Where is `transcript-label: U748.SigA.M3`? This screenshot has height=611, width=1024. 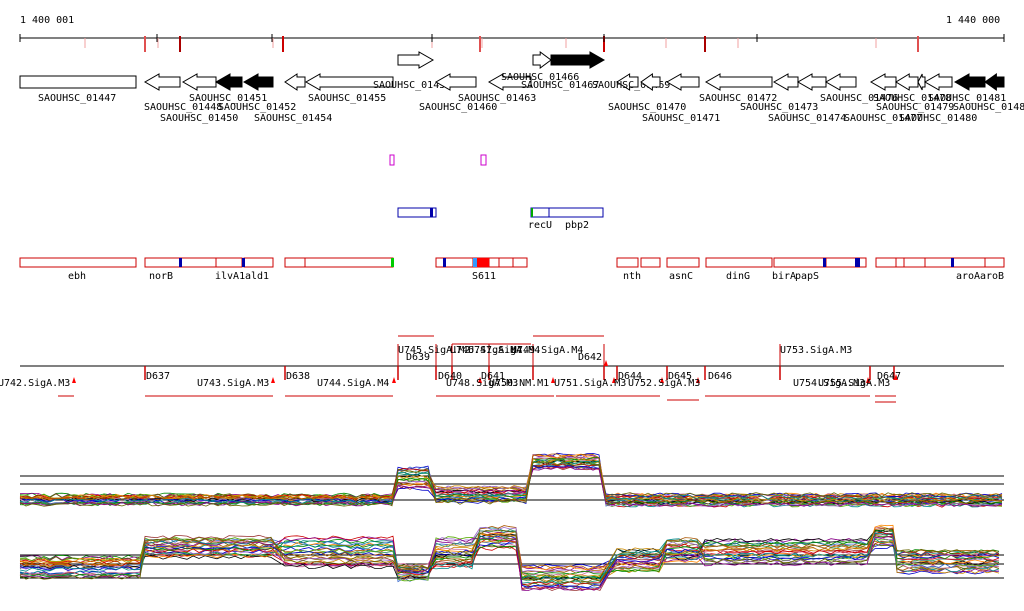
transcript-label: U748.SigA.M3 is located at coordinates (482, 383).